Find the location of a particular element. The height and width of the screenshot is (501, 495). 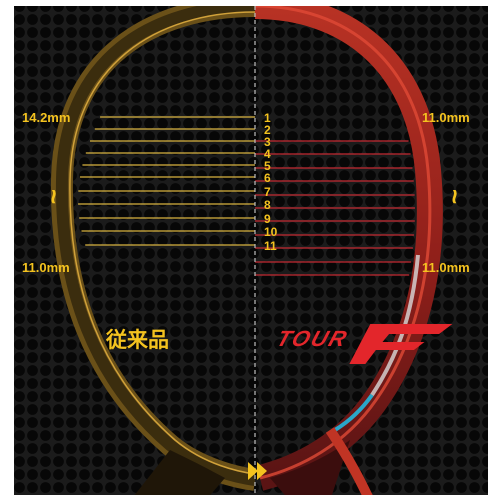

string-number-label: 6 is located at coordinates (267, 178).